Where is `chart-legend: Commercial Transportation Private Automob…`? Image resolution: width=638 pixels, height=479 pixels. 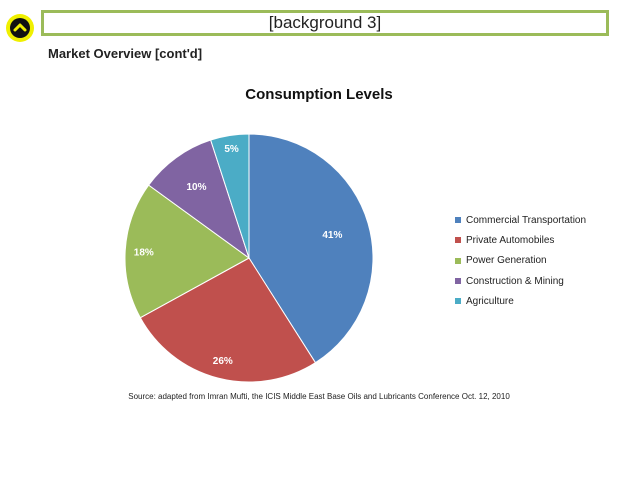 chart-legend: Commercial Transportation Private Automob… is located at coordinates (520, 260).